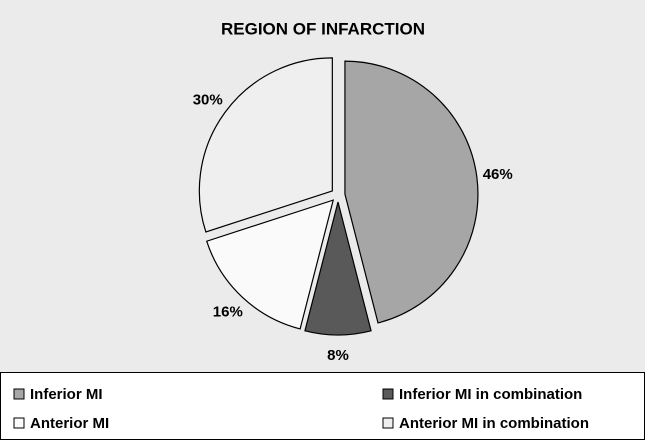 The height and width of the screenshot is (445, 645). Describe the element at coordinates (323, 28) in the screenshot. I see `chart-title: REGION OF INFARCTION` at that location.